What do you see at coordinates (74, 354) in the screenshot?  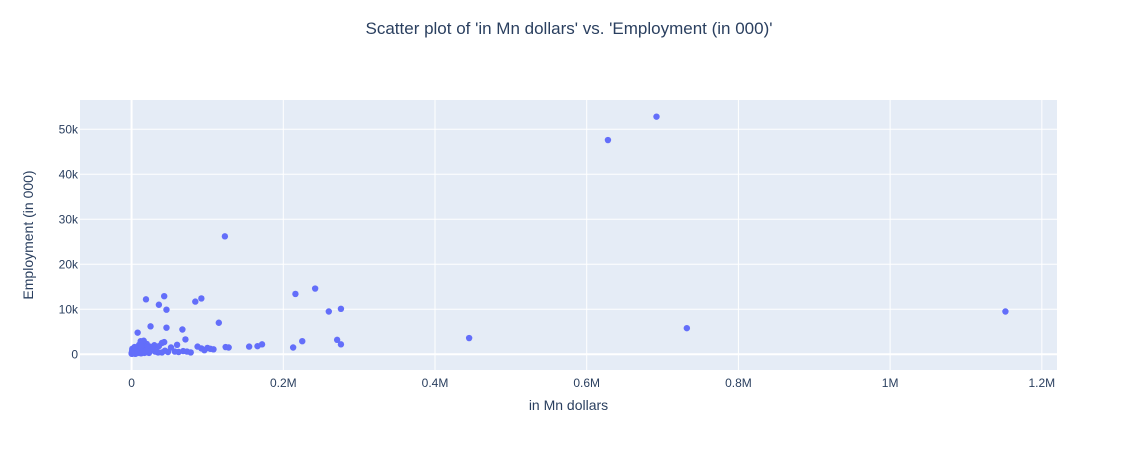 I see `y-tick-label: 0` at bounding box center [74, 354].